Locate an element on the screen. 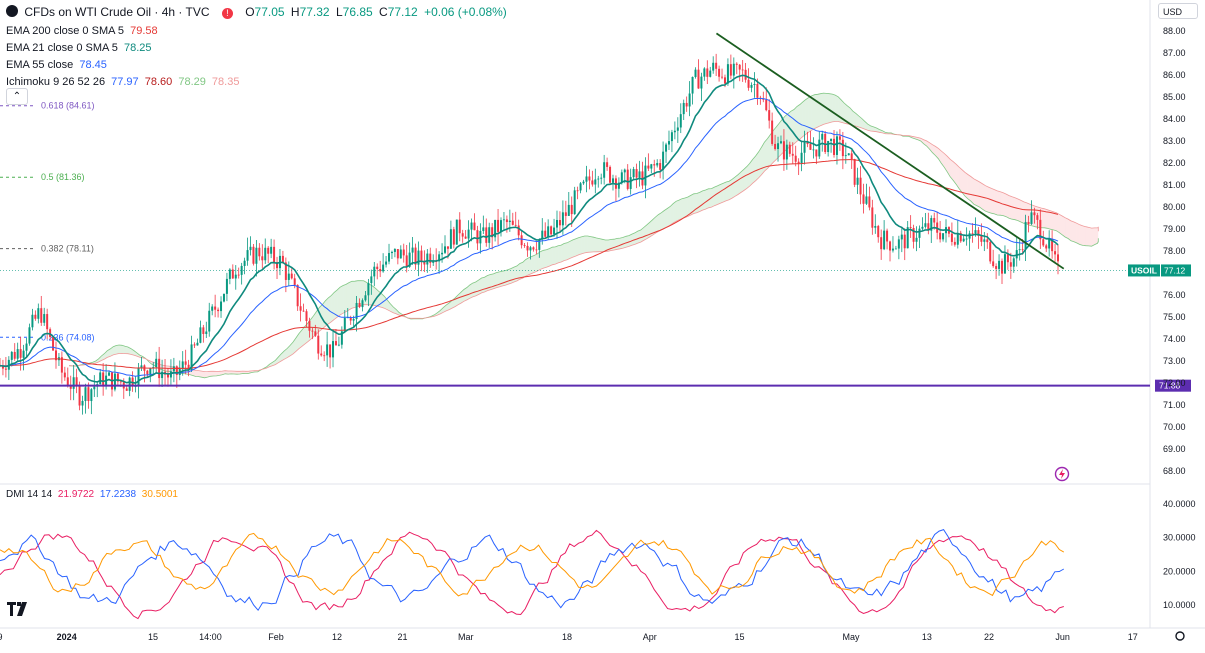 Image resolution: width=1205 pixels, height=653 pixels. price-tick-label: 71.00 is located at coordinates (1174, 405).